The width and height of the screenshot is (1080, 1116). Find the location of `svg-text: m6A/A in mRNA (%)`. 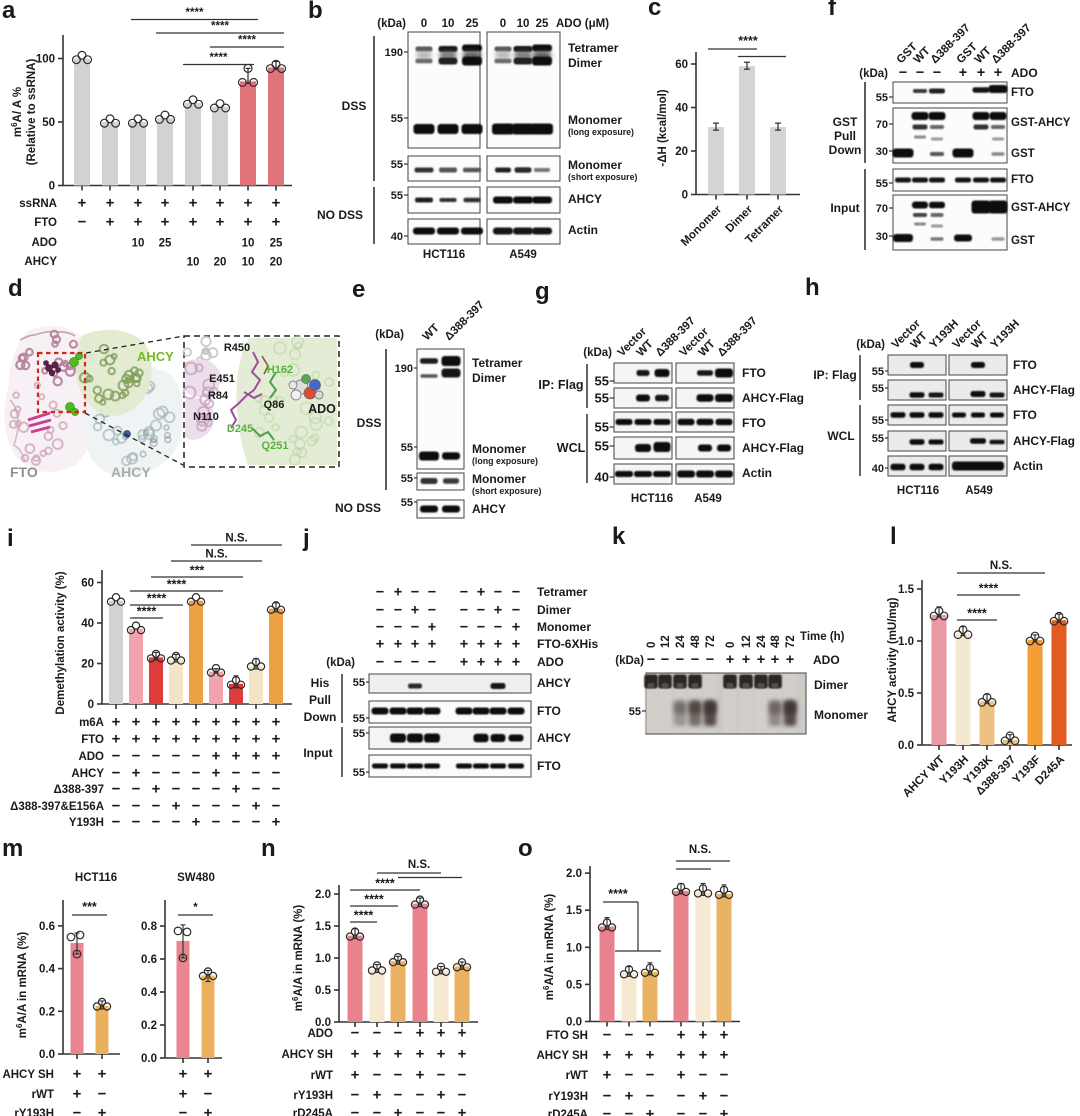

svg-text: m6A/A in mRNA (%) is located at coordinates (22, 985).